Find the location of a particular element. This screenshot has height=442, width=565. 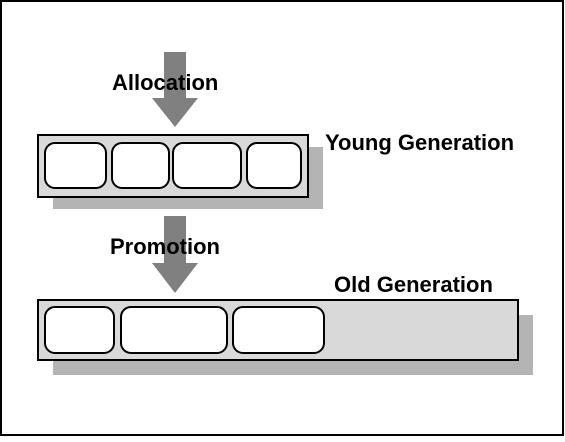

promotion-arrow-icon is located at coordinates (175, 254).